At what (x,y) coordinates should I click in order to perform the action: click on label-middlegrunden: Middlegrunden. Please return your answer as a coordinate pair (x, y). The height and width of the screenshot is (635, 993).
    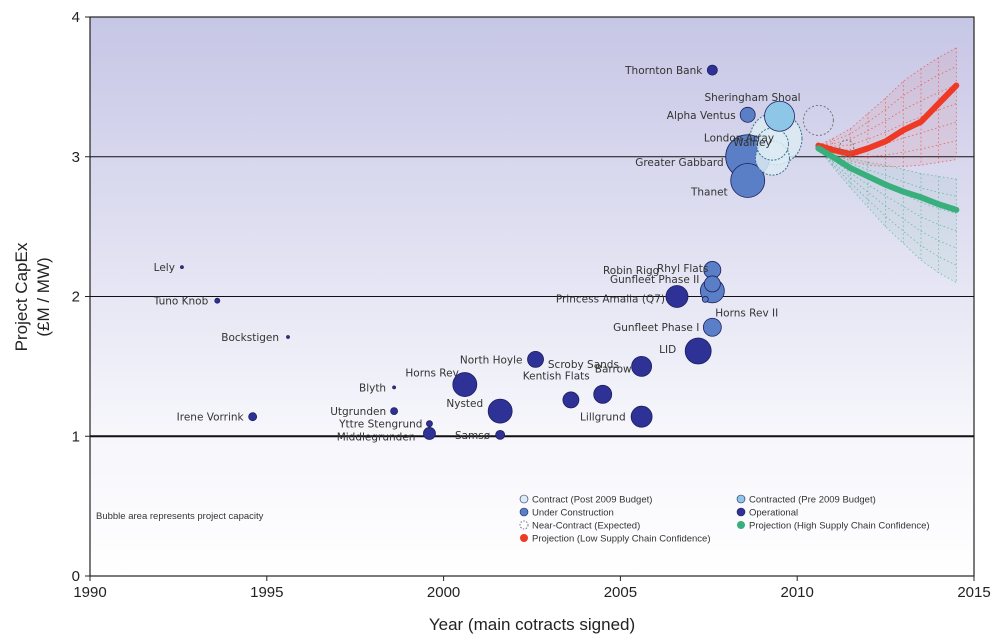
    Looking at the image, I should click on (376, 437).